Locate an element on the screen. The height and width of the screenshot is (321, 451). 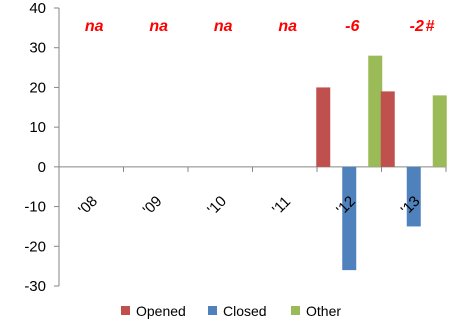
annotation-label: -6 is located at coordinates (352, 26).